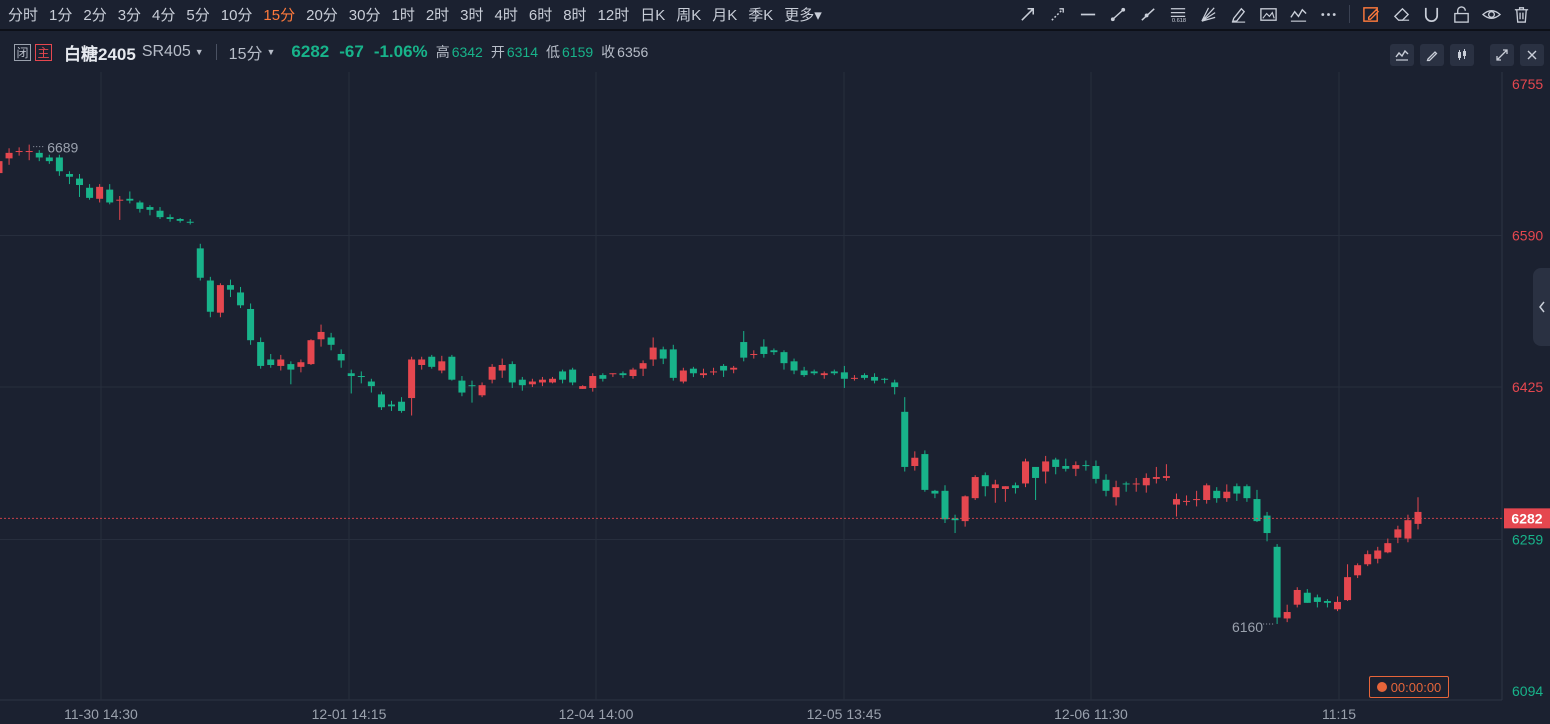 The width and height of the screenshot is (1550, 724). I want to click on magnet-icon, so click(1431, 14).